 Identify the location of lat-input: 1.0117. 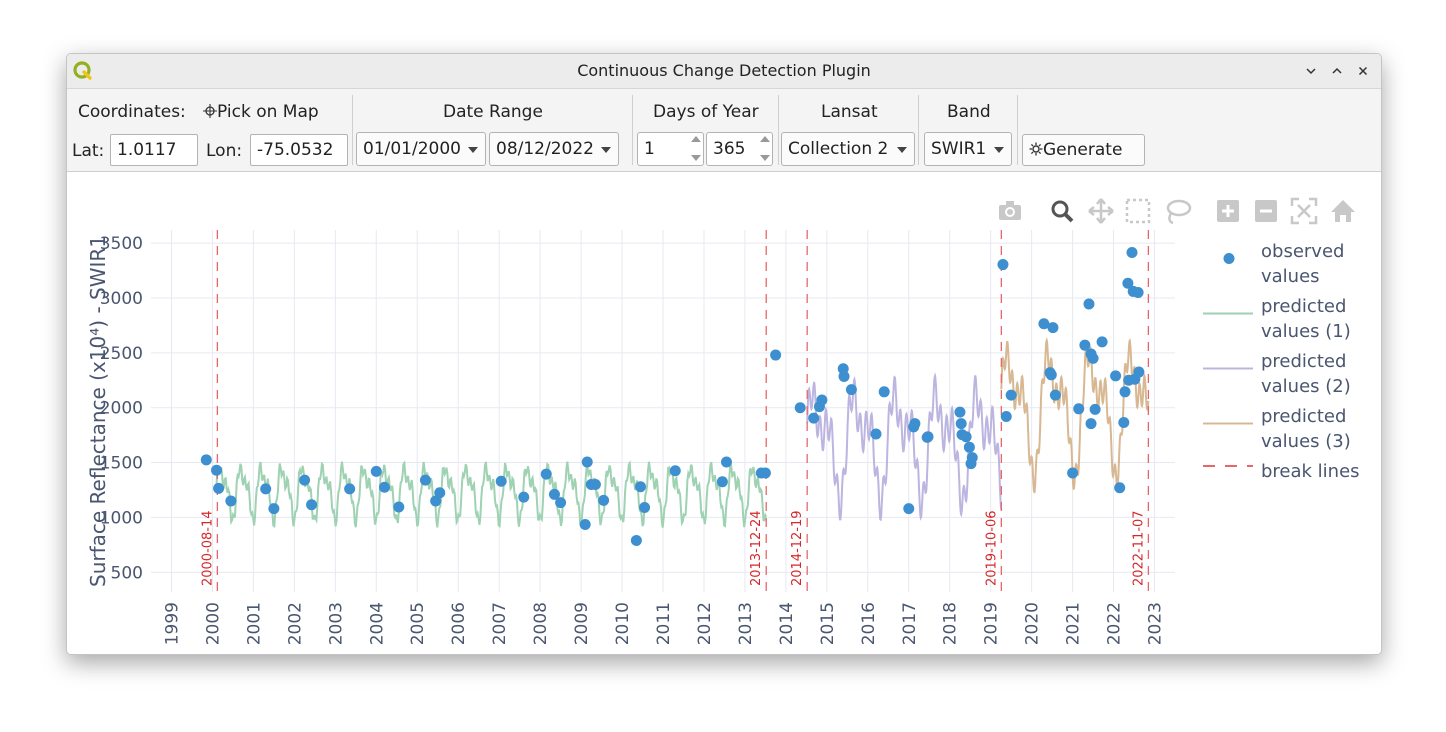
(154, 150).